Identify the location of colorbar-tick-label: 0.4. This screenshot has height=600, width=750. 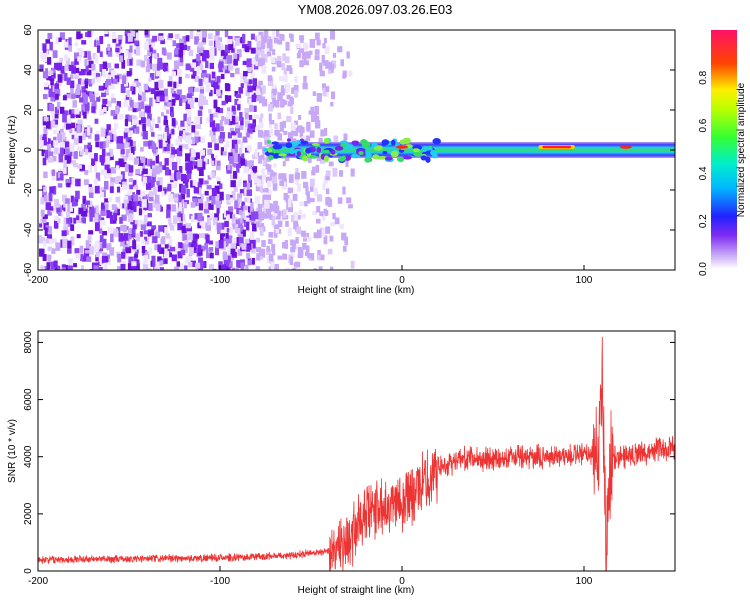
(703, 173).